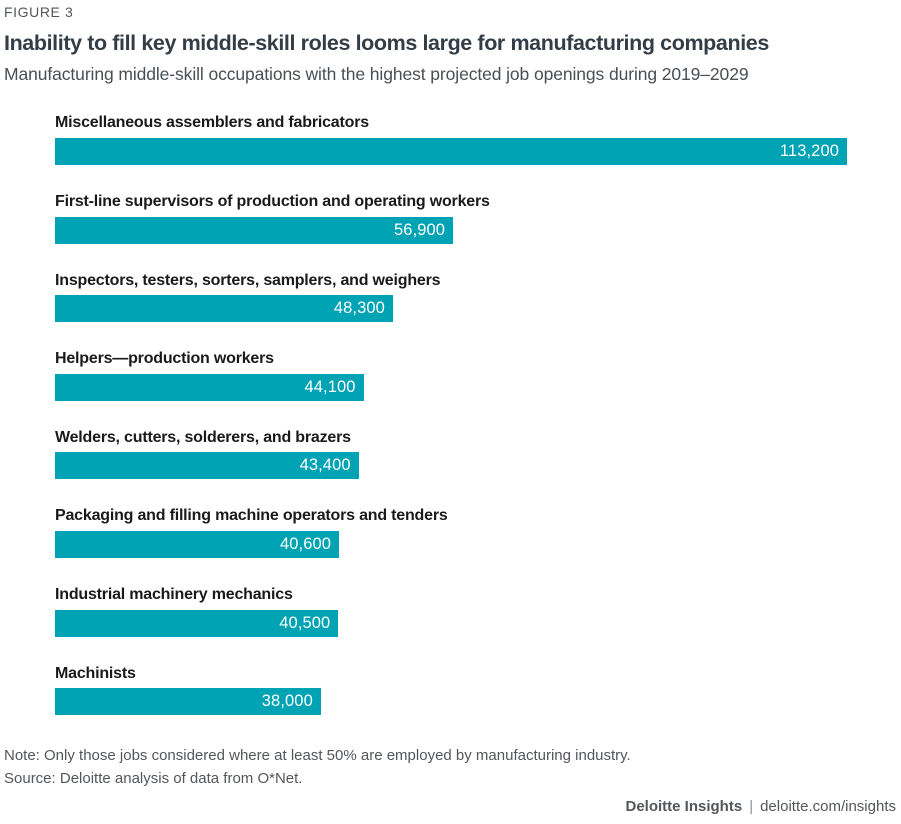  Describe the element at coordinates (451, 152) in the screenshot. I see `bar: 113,200` at that location.